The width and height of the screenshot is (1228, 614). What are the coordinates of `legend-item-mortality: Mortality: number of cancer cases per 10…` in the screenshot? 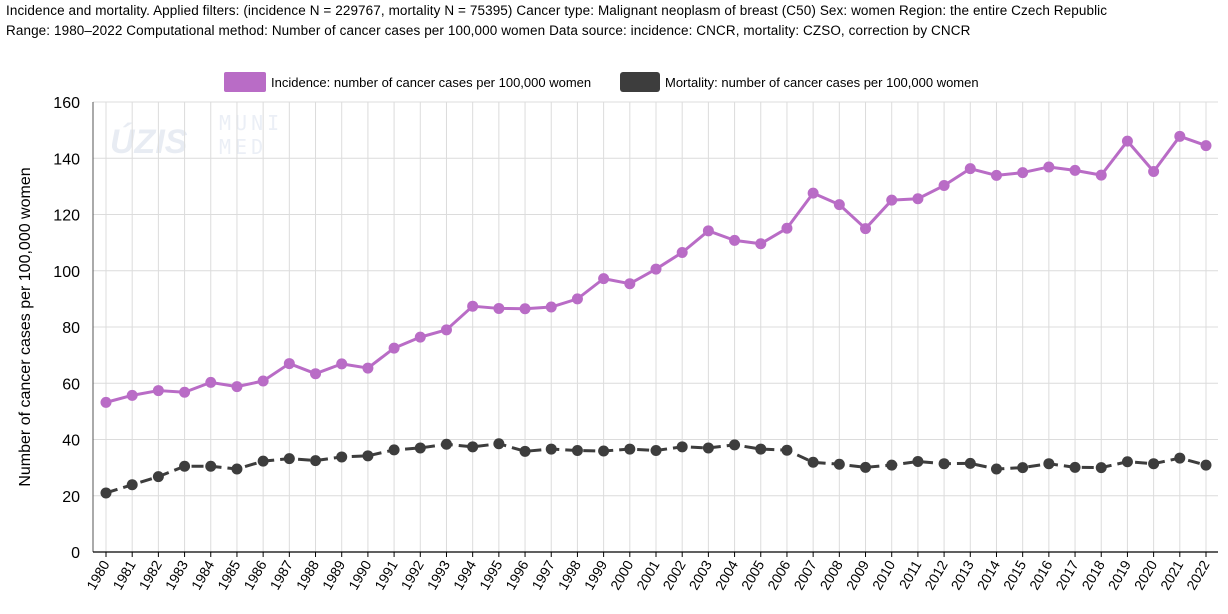 It's located at (799, 82).